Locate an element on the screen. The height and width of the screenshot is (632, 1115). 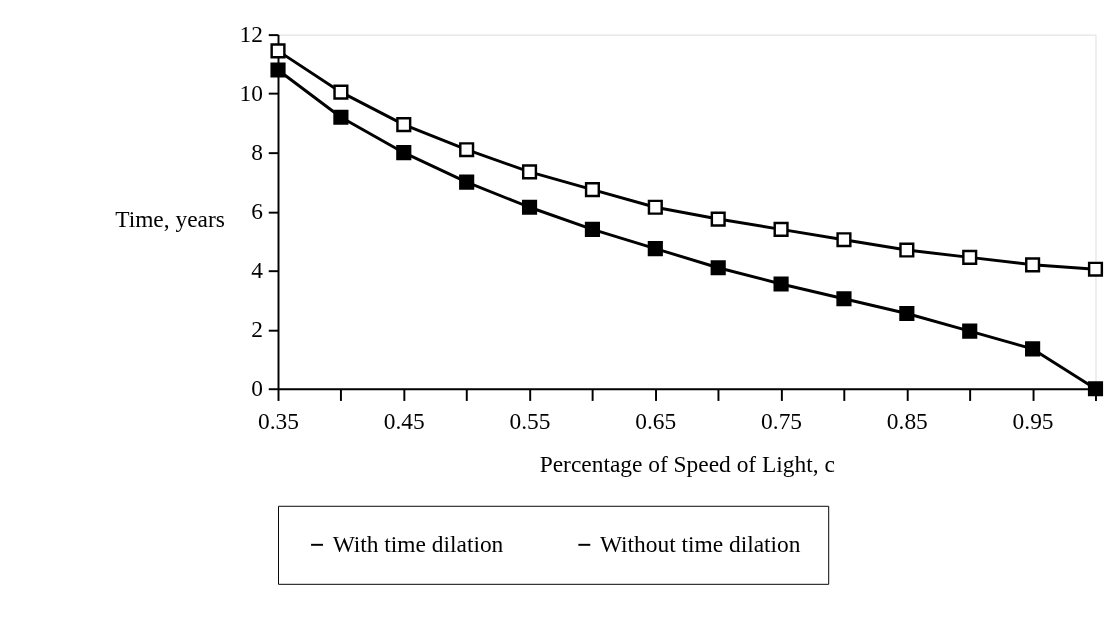
y-tick-label: 4 is located at coordinates (257, 270).